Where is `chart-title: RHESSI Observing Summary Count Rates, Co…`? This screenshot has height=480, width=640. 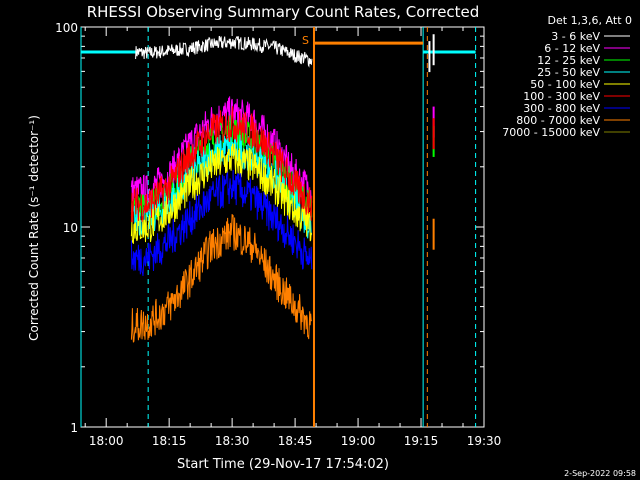 chart-title: RHESSI Observing Summary Count Rates, Co… is located at coordinates (283, 12).